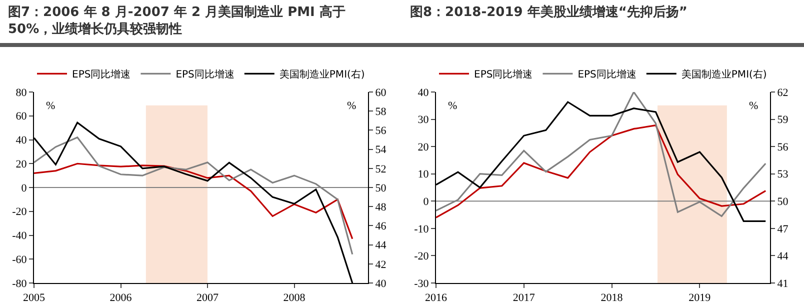  Describe the element at coordinates (782, 92) in the screenshot. I see `y2-tick-label: 62` at that location.